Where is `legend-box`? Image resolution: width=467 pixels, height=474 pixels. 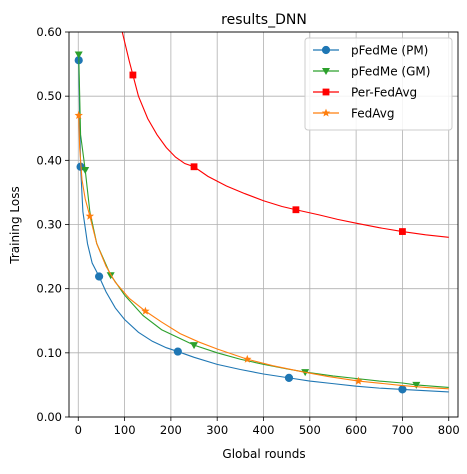 legend-box is located at coordinates (378, 84).